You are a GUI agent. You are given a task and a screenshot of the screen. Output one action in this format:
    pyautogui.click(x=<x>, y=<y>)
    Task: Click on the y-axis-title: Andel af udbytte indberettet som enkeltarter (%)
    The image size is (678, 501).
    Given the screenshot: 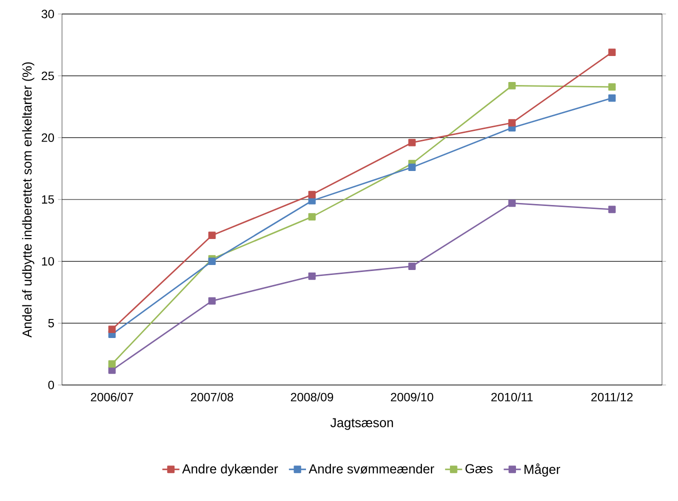 What is the action you would take?
    pyautogui.click(x=28, y=200)
    